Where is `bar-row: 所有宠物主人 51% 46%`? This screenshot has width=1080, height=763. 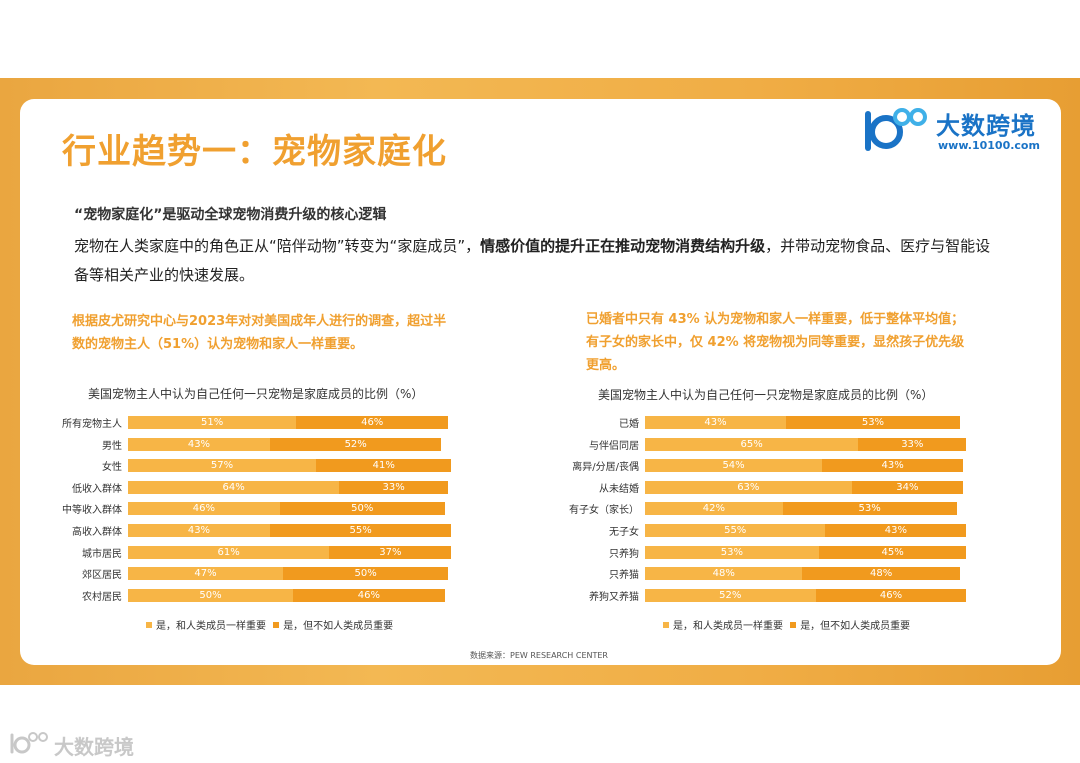 bar-row: 所有宠物主人 51% 46% is located at coordinates (260, 423).